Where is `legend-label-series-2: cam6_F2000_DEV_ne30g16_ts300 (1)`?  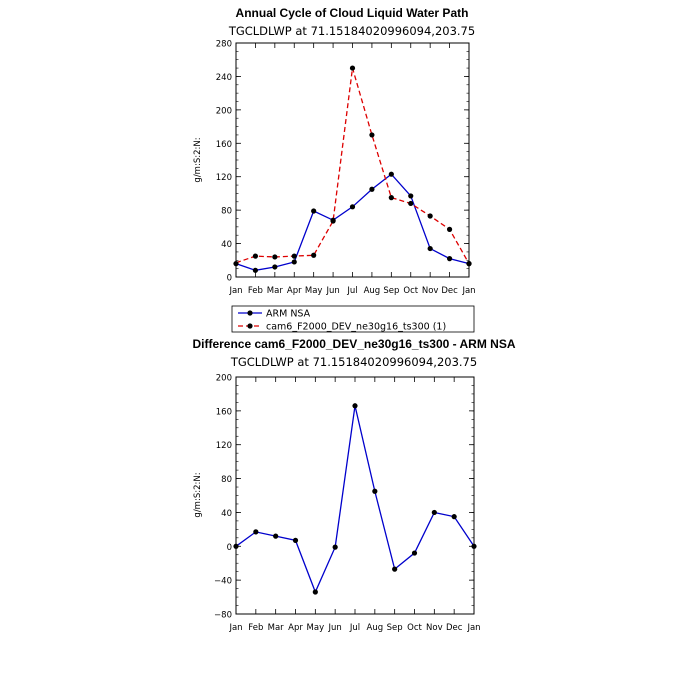 legend-label-series-2: cam6_F2000_DEV_ne30g16_ts300 (1) is located at coordinates (356, 327).